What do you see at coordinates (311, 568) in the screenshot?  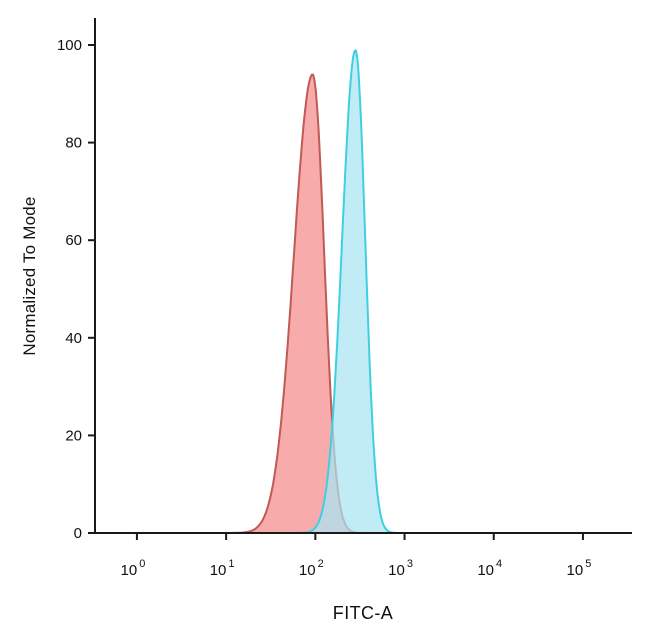 I see `x-tick-label: 10 2` at bounding box center [311, 568].